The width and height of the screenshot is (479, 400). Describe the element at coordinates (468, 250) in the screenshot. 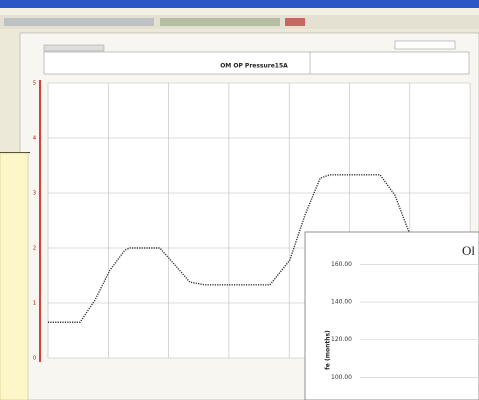

I see `overlay-title: Ol` at that location.